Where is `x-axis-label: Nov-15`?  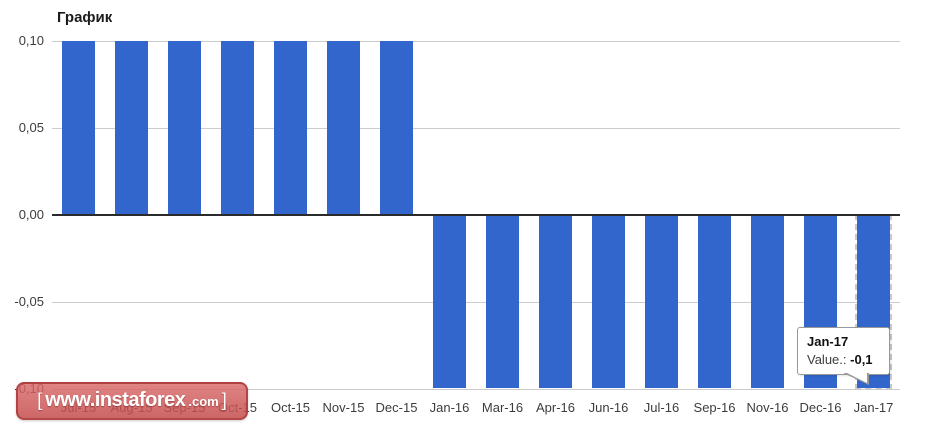 x-axis-label: Nov-15 is located at coordinates (343, 407).